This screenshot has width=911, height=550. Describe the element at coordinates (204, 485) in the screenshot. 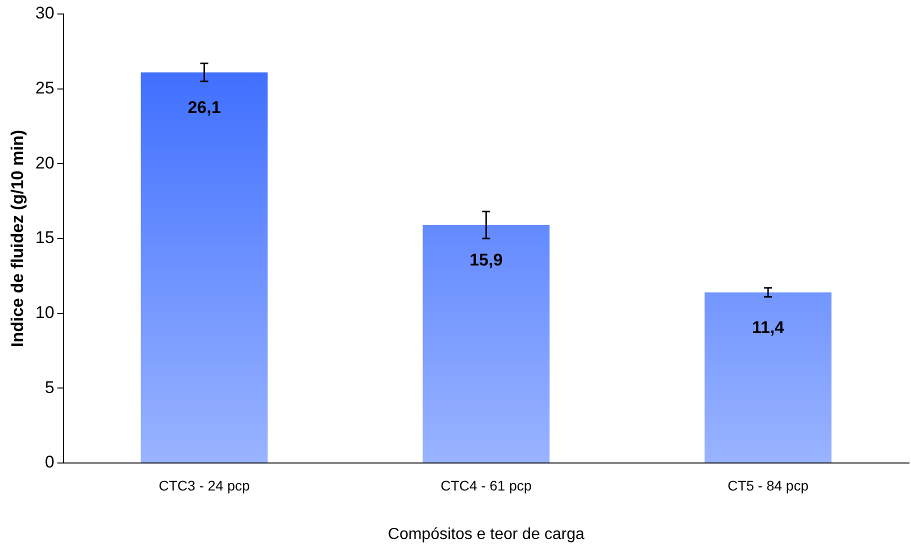

I see `x-tick-label: CTC3 - 24 pcp` at that location.